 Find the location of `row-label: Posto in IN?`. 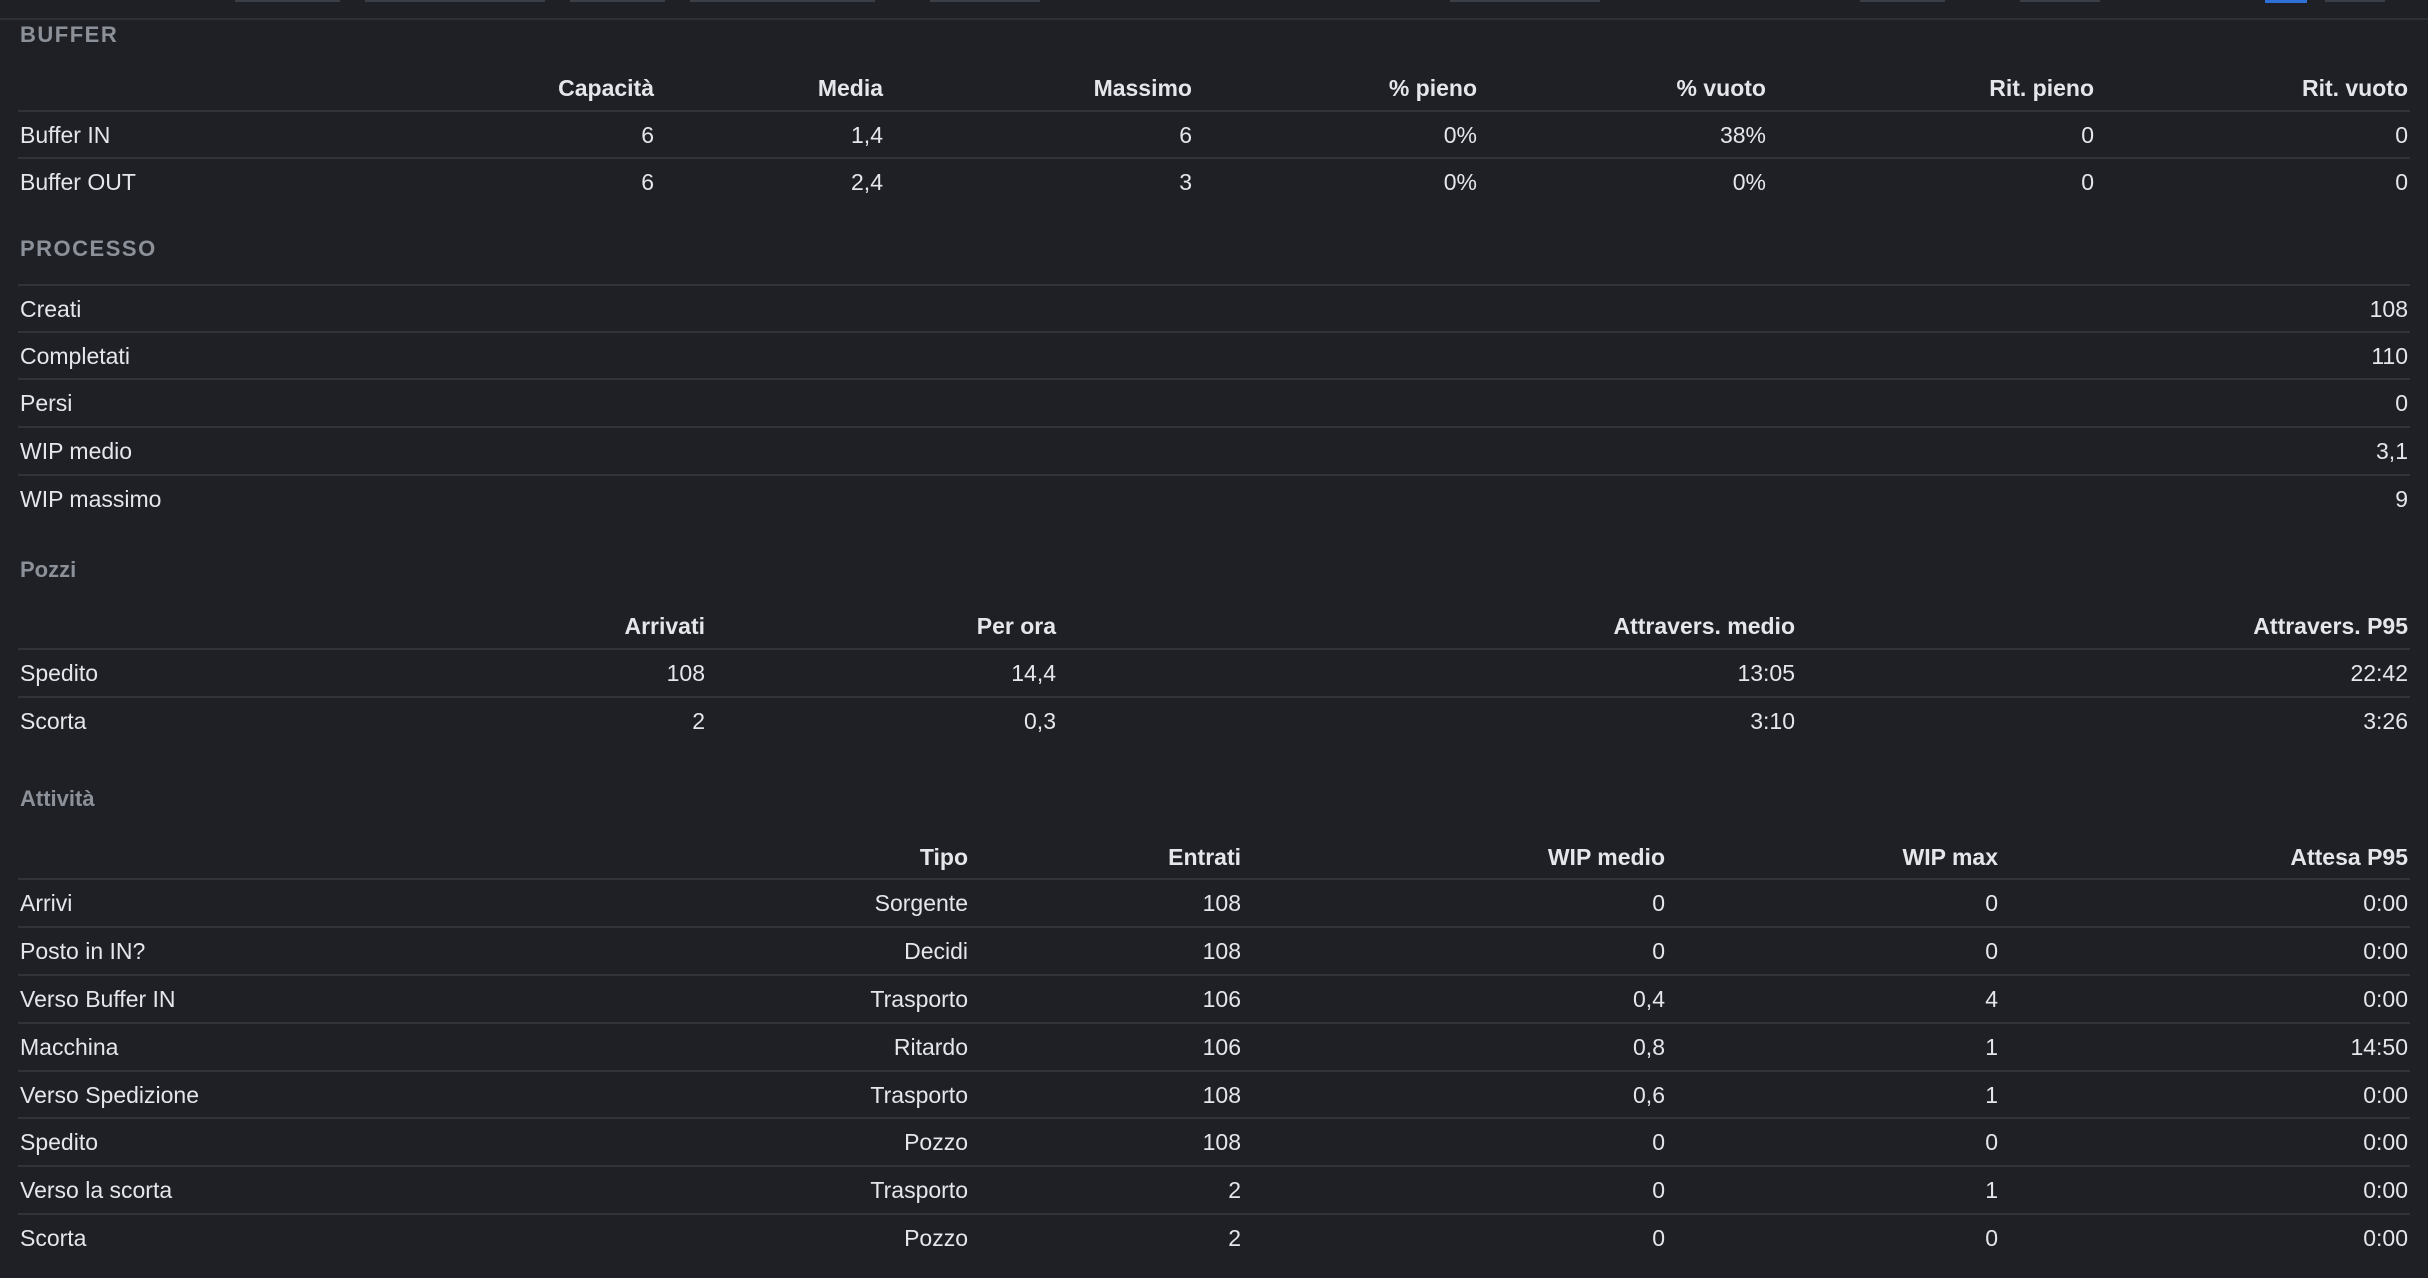

row-label: Posto in IN? is located at coordinates (83, 951).